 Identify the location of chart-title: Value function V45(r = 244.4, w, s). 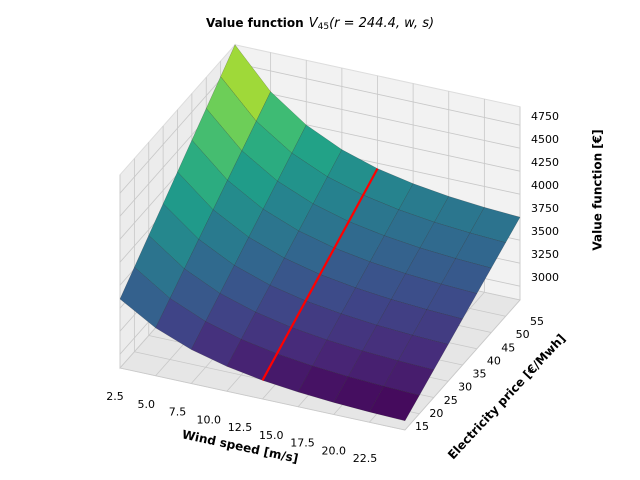
(320, 24).